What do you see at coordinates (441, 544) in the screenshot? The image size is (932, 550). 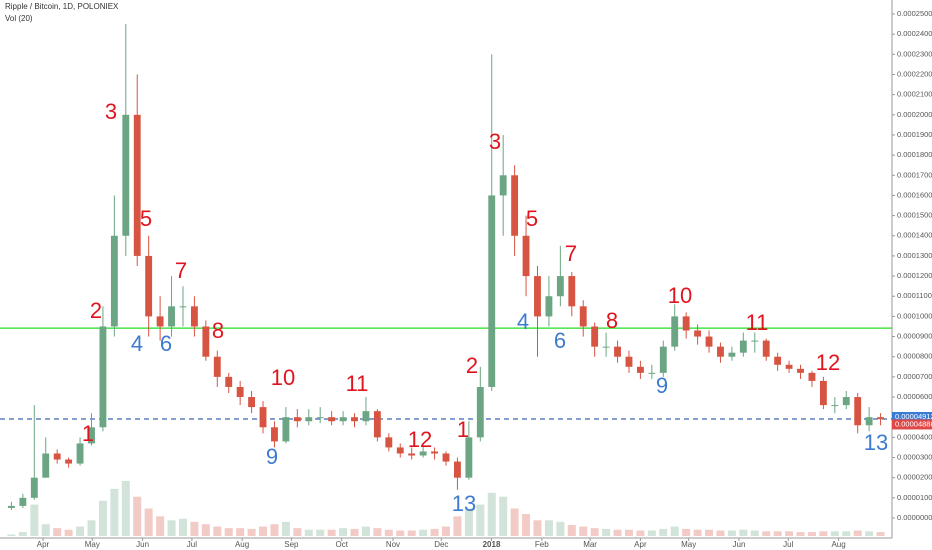 I see `x-tick-label: Dec` at bounding box center [441, 544].